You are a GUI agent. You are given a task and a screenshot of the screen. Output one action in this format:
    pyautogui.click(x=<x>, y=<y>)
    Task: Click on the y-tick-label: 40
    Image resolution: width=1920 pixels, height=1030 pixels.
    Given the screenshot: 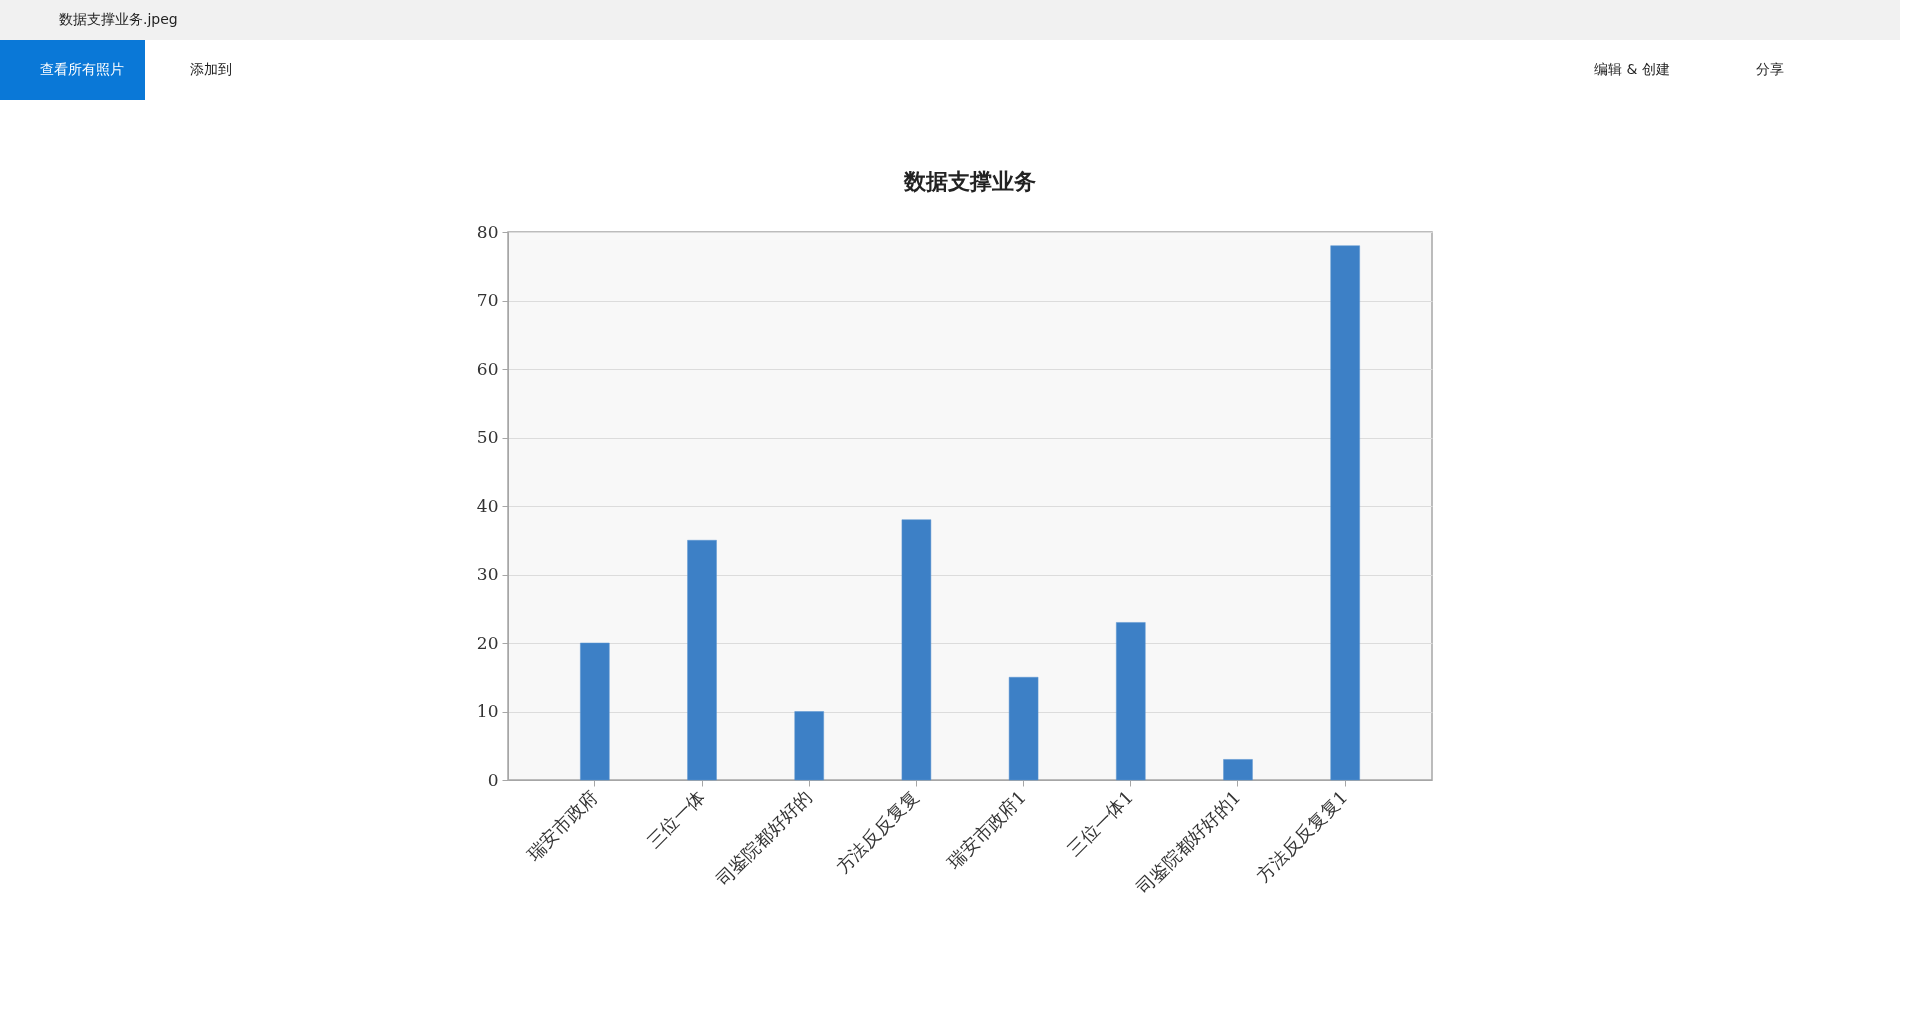 What is the action you would take?
    pyautogui.click(x=487, y=505)
    